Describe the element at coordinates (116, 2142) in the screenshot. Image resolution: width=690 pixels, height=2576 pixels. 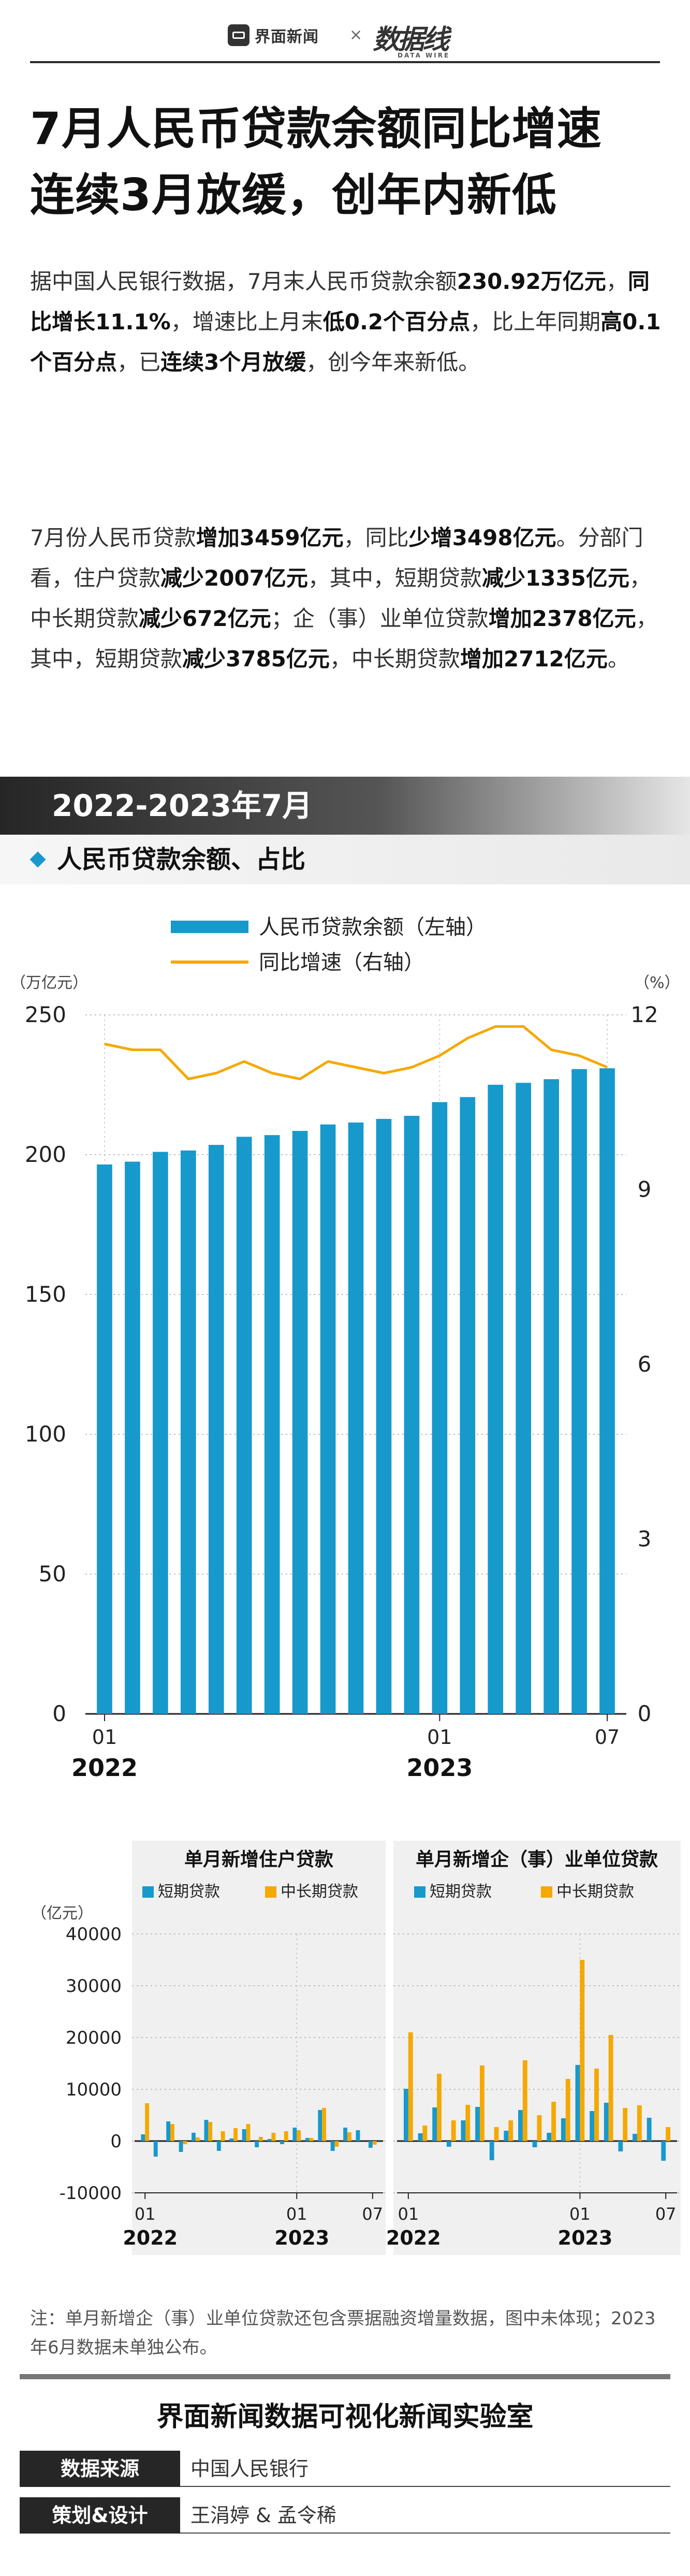
I see `small-y-tick-label: 0` at that location.